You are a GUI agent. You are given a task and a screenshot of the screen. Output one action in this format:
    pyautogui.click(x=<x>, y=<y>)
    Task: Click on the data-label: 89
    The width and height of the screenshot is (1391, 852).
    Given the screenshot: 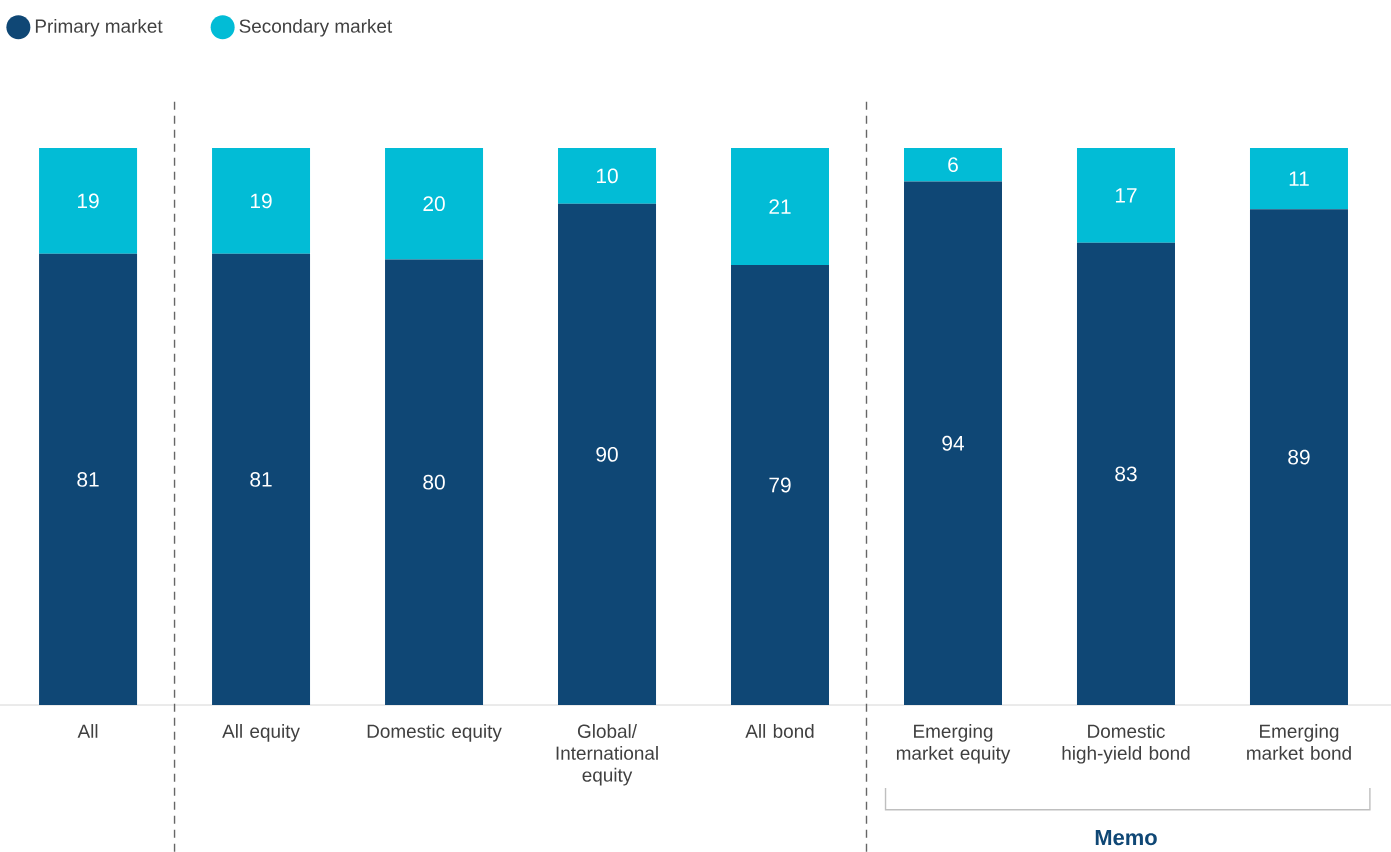 What is the action you would take?
    pyautogui.click(x=1299, y=457)
    